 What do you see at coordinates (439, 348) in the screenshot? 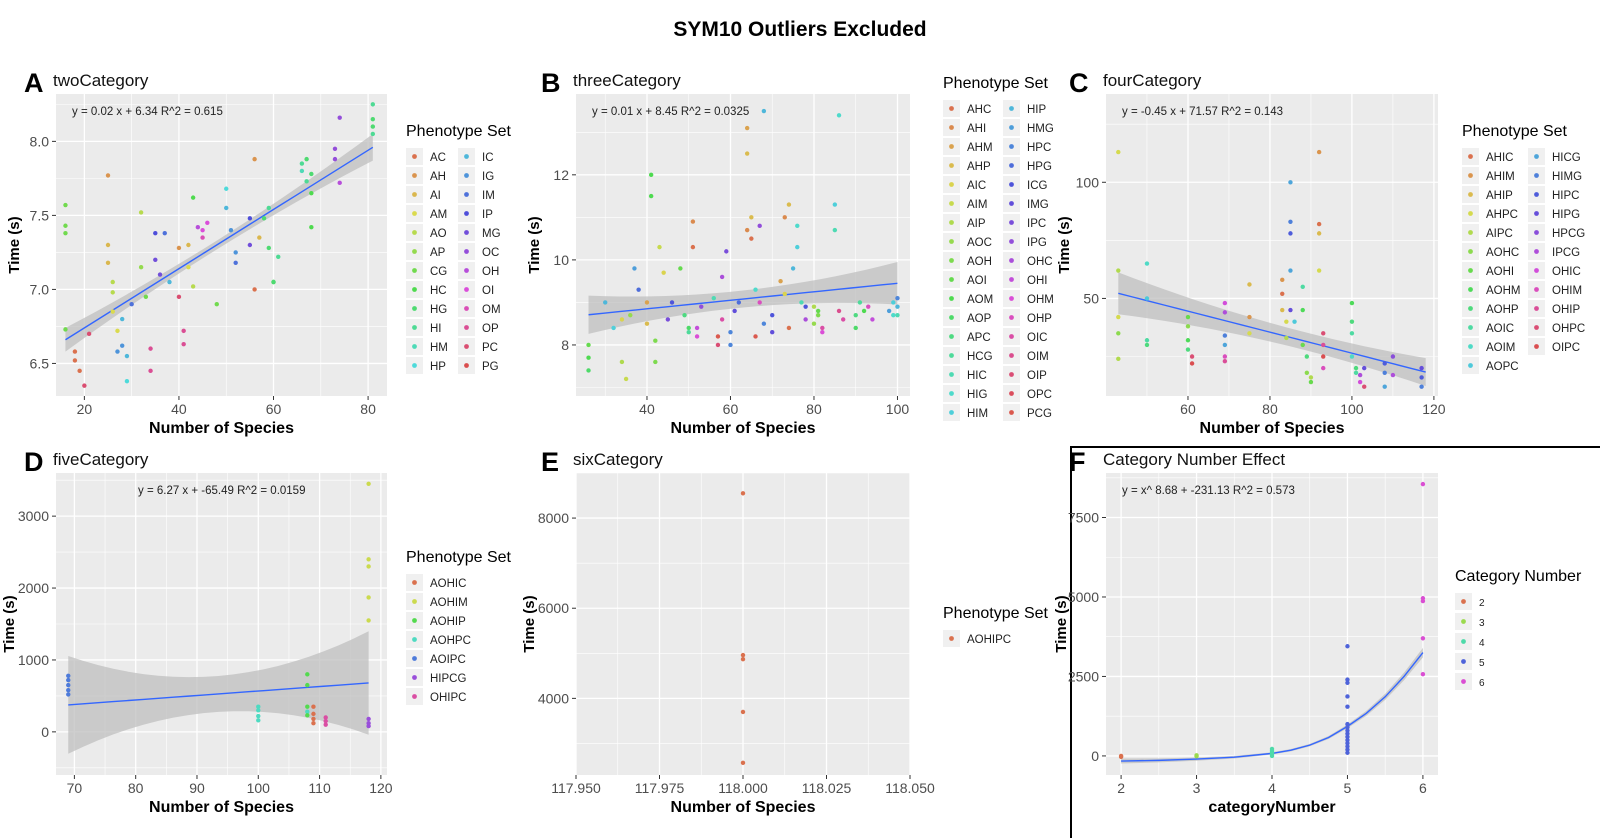
I see `legend-label: HM` at bounding box center [439, 348].